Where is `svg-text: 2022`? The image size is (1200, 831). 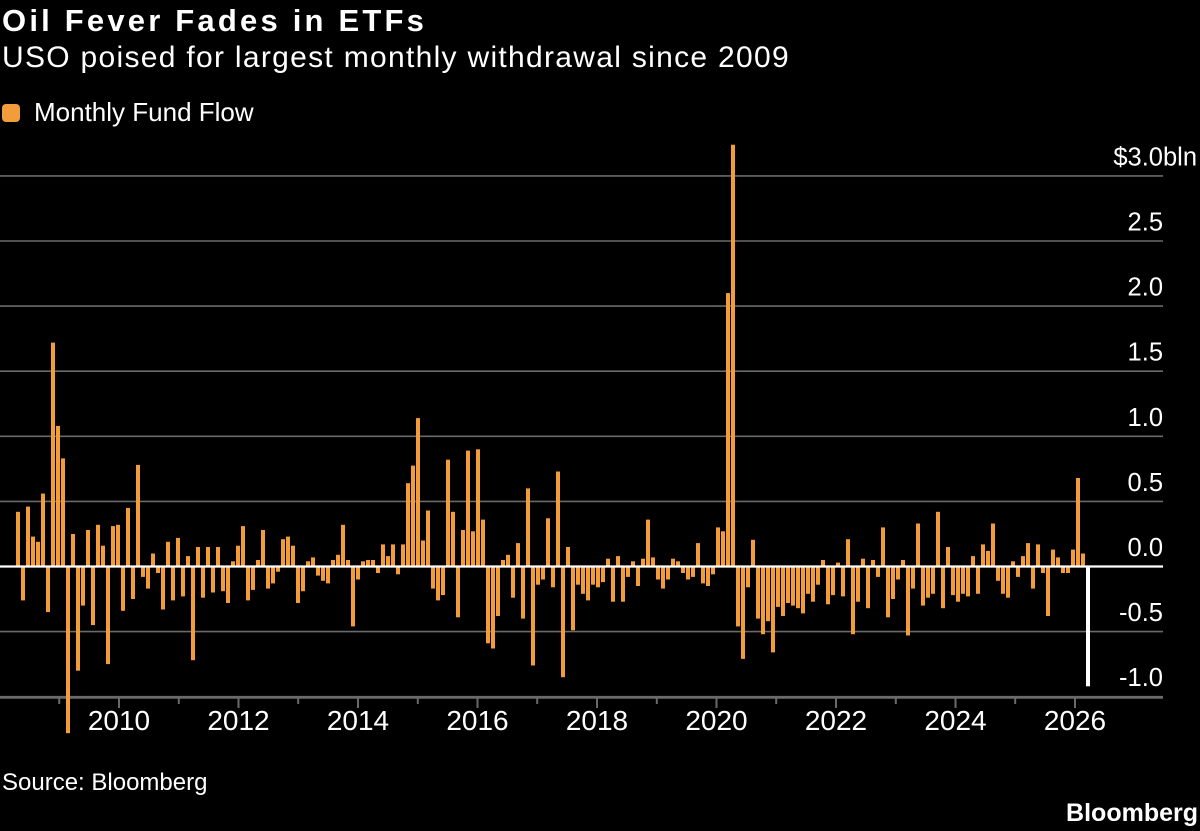 svg-text: 2022 is located at coordinates (836, 720).